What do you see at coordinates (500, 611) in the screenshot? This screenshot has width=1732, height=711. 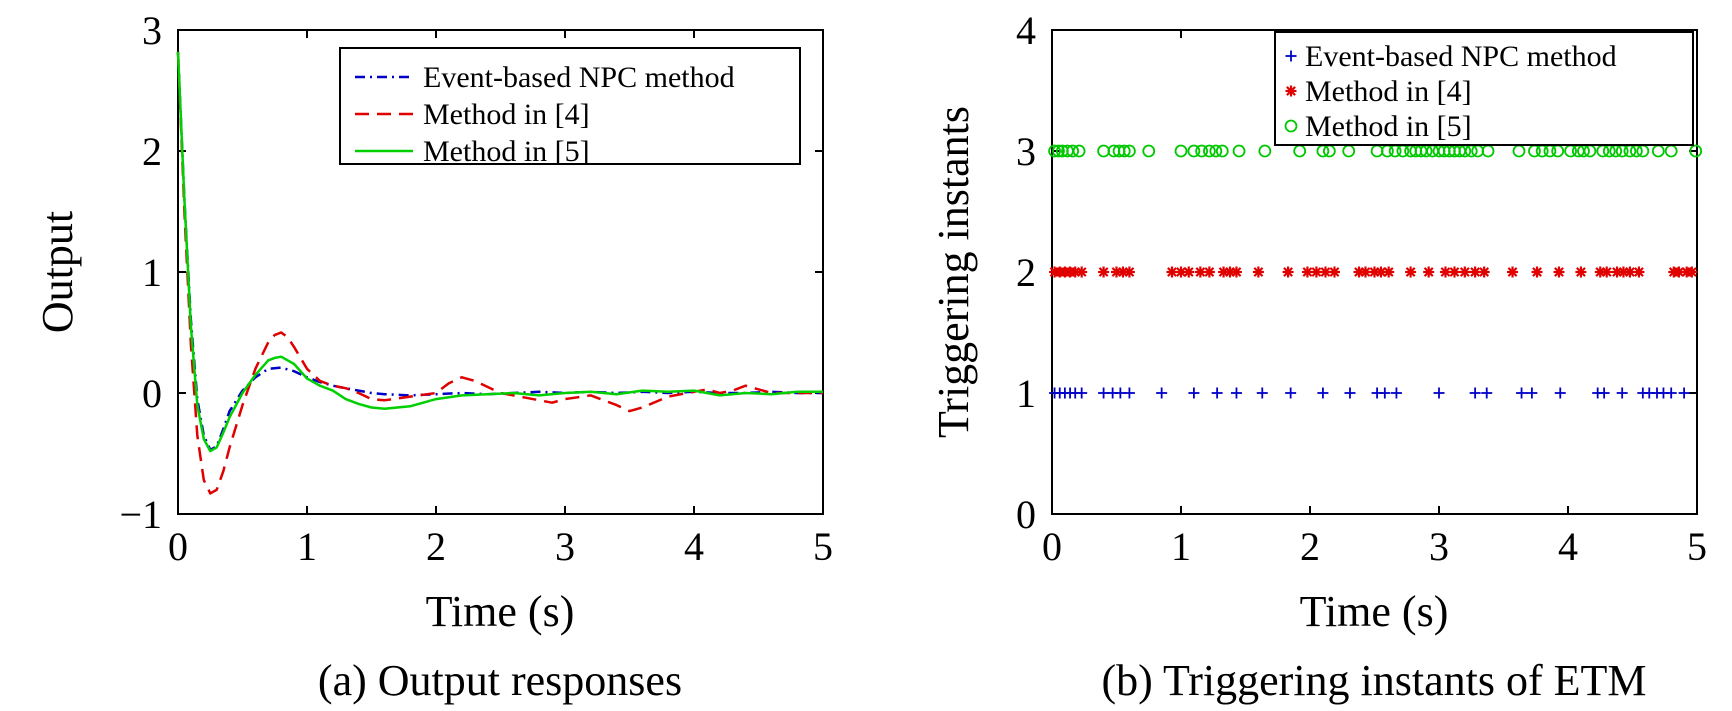 I see `x-axis-title-a: Time (s)` at bounding box center [500, 611].